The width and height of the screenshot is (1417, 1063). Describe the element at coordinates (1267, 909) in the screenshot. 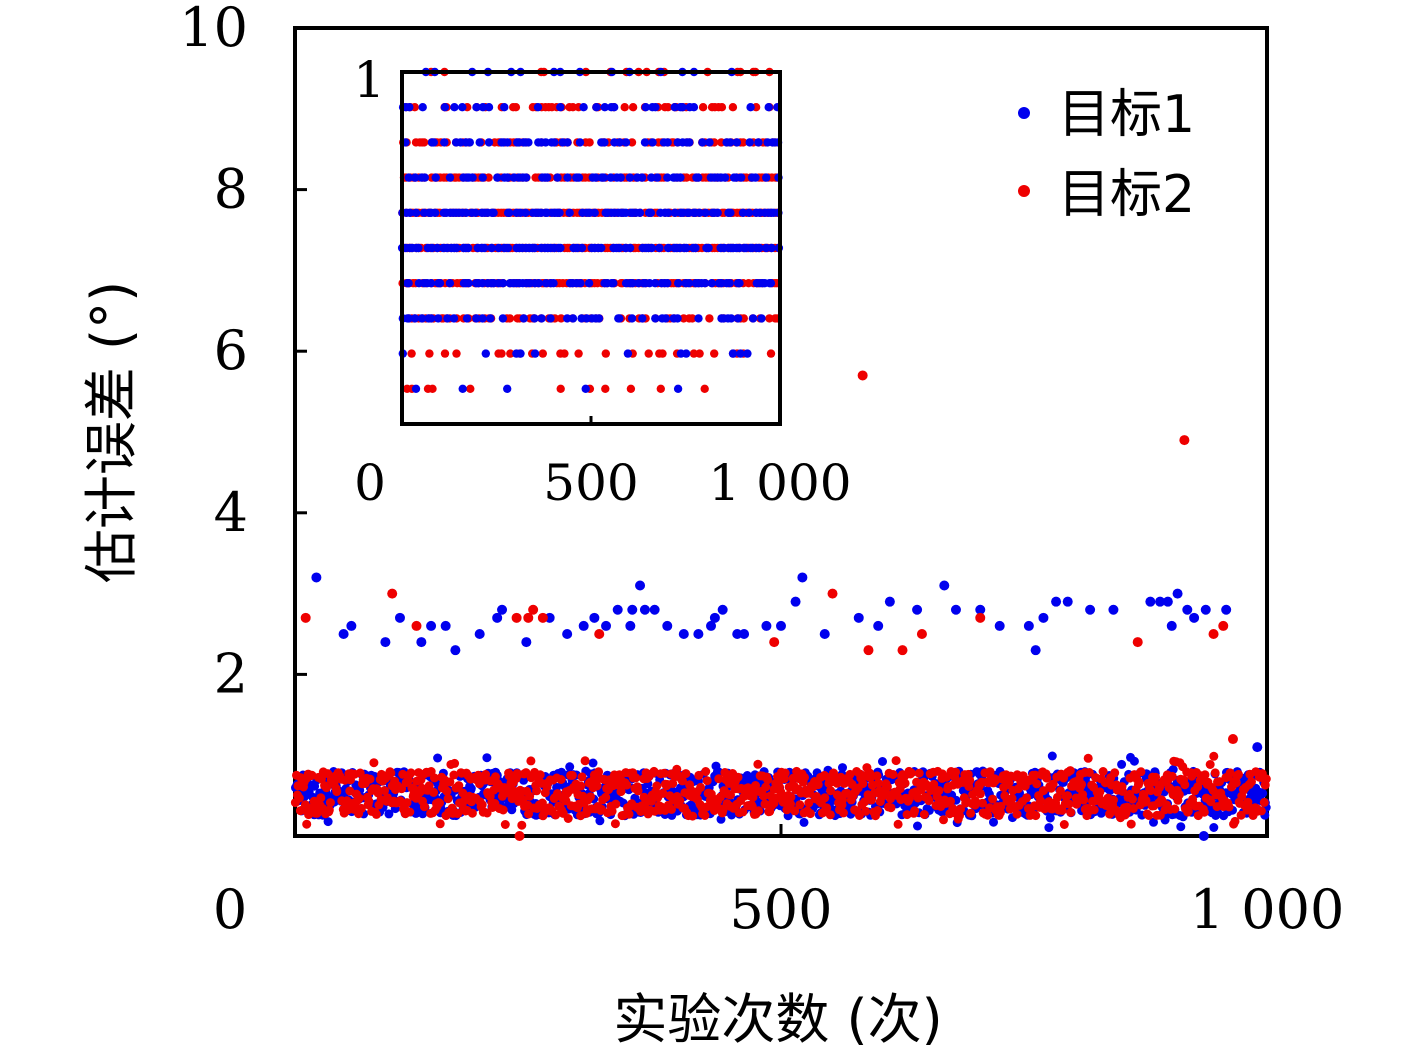

I see `main-x-tick-label: 1 000` at that location.